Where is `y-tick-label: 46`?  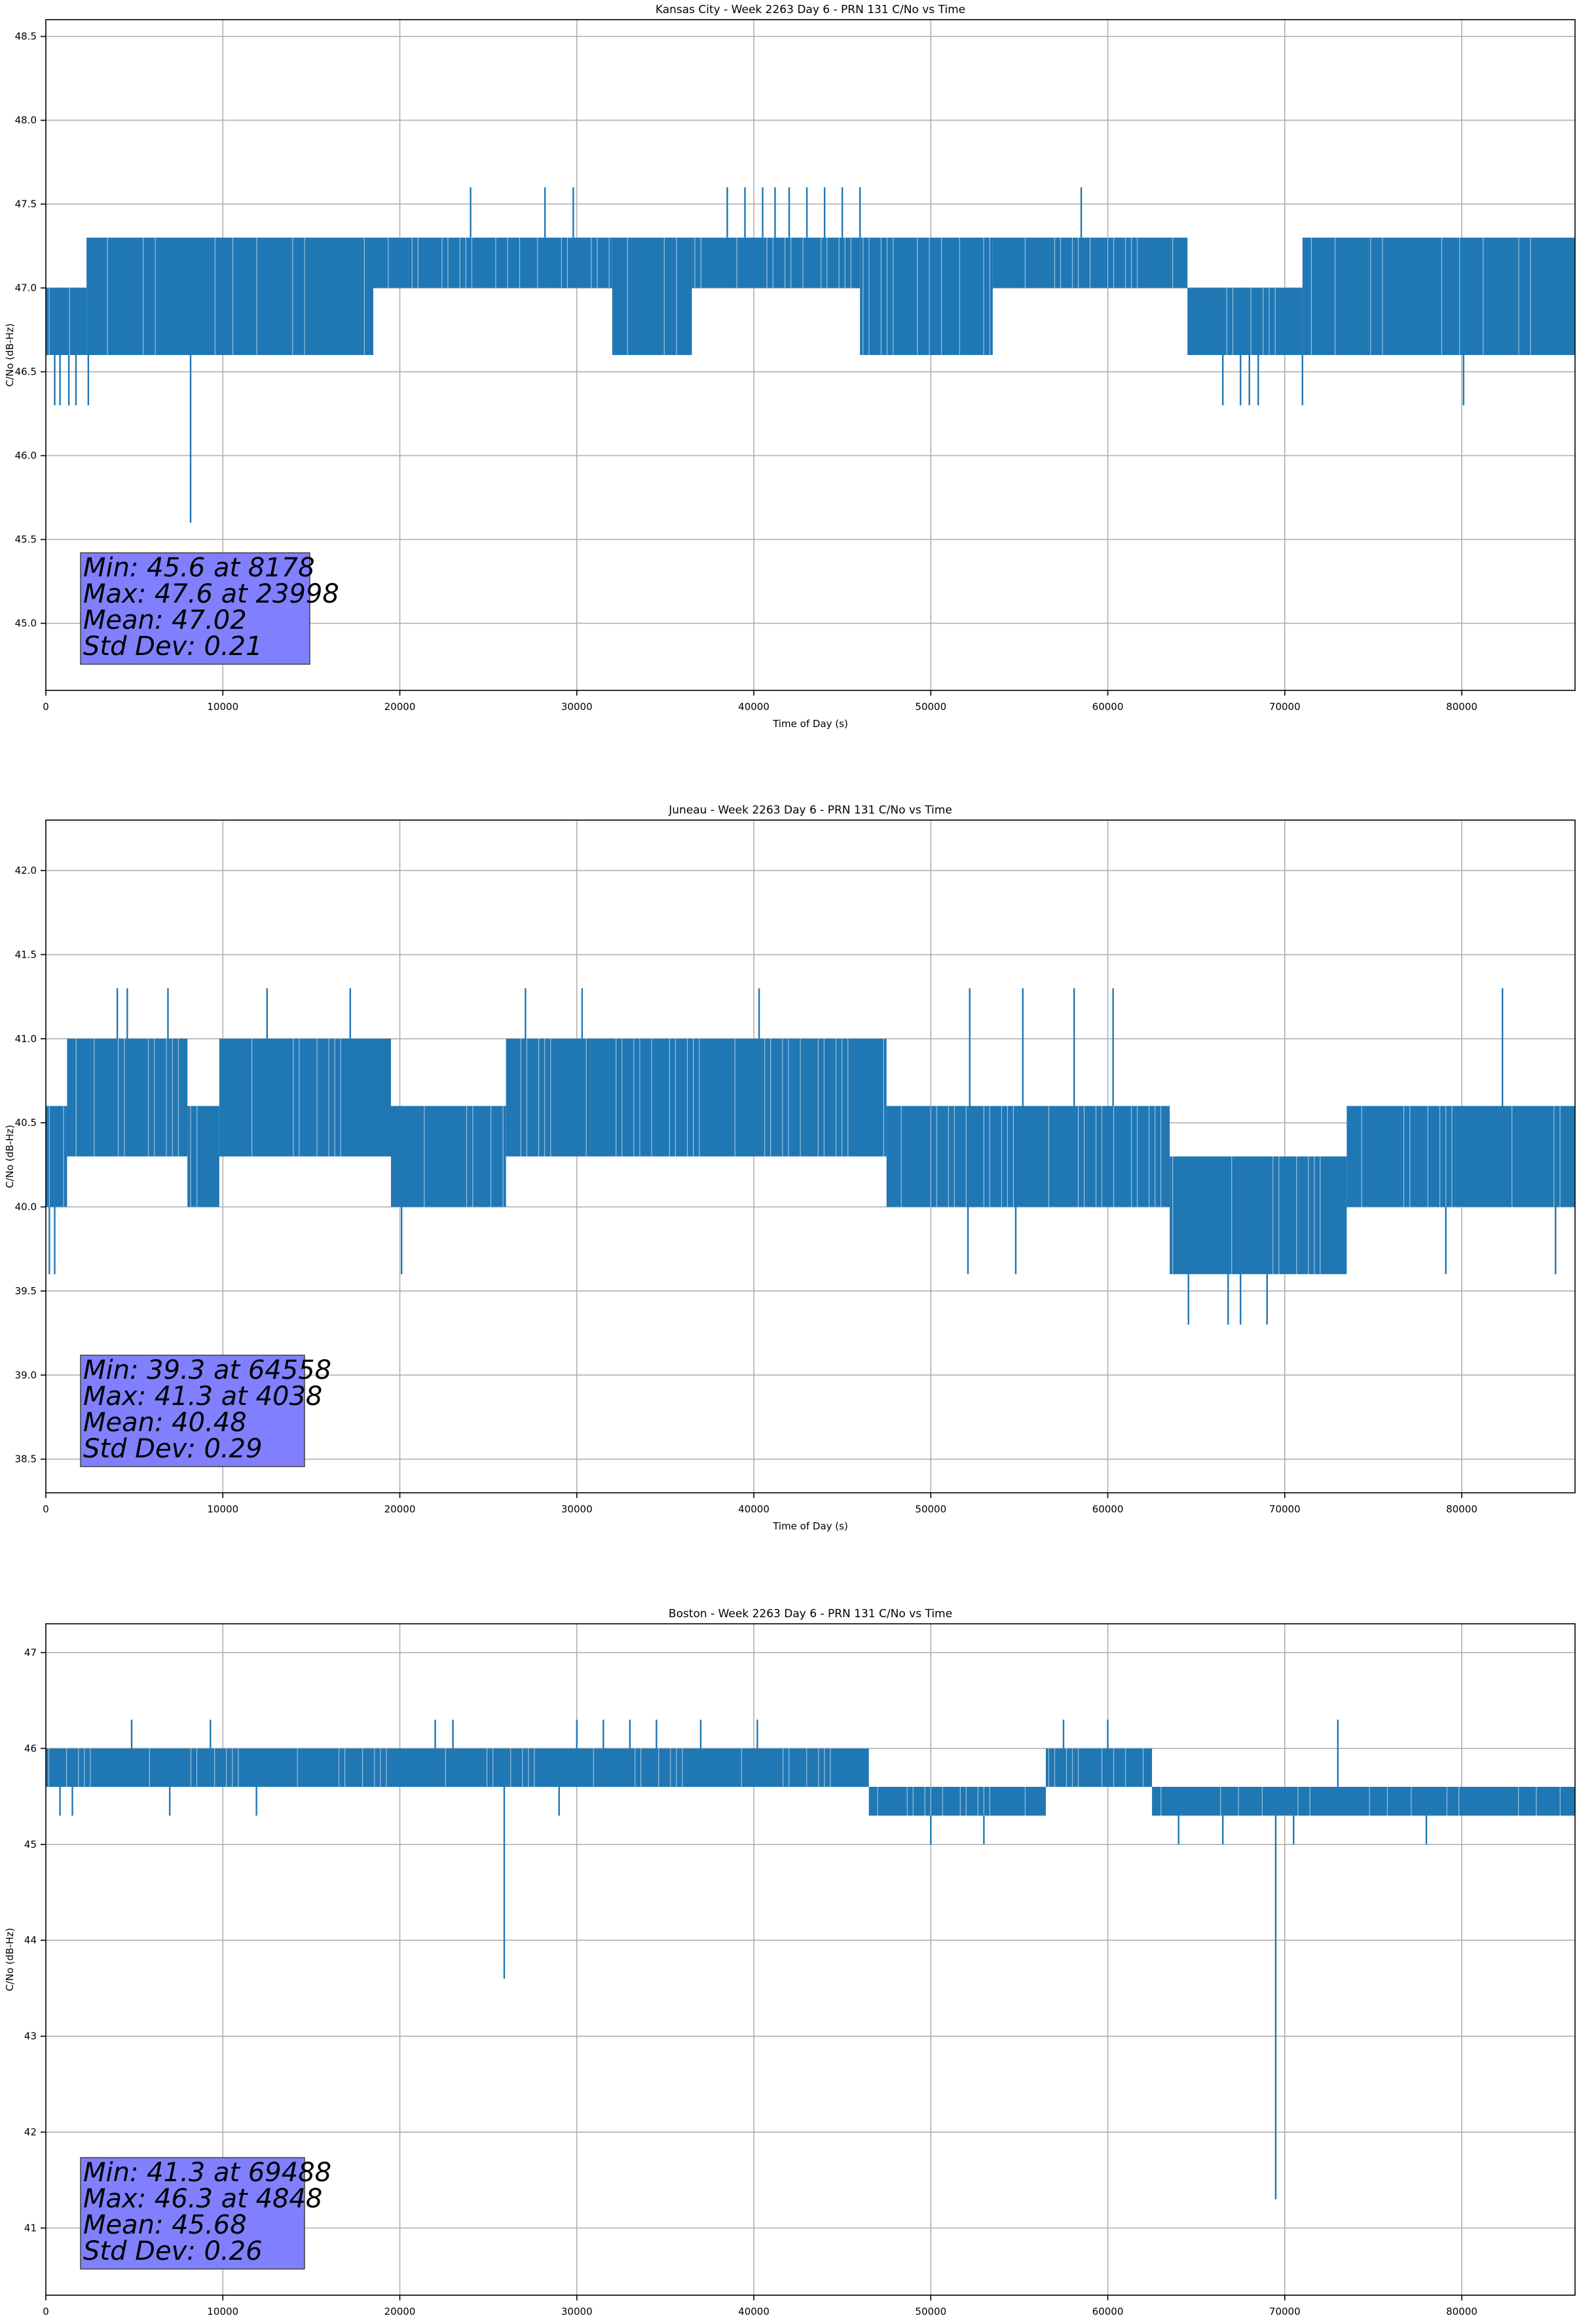
y-tick-label: 46 is located at coordinates (30, 1748).